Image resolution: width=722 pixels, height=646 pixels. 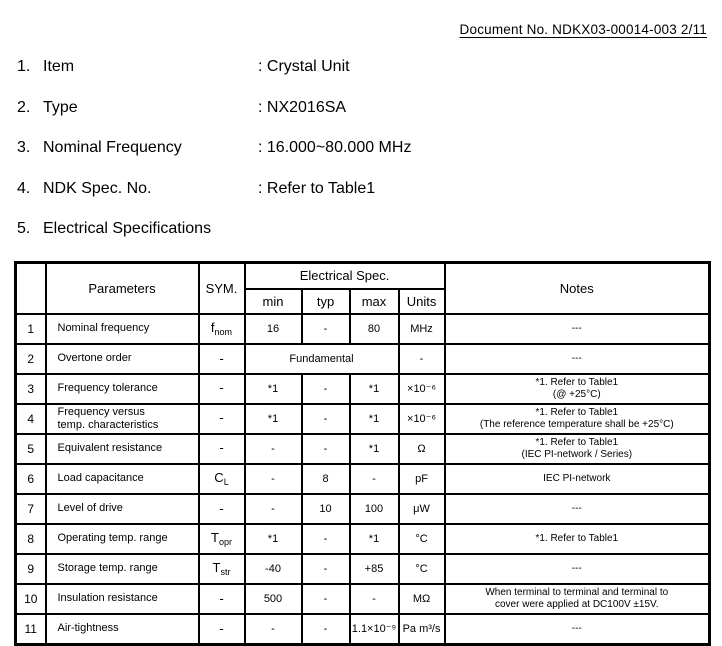 I want to click on fundamental-span-cell: Fundamental, so click(x=321, y=358).